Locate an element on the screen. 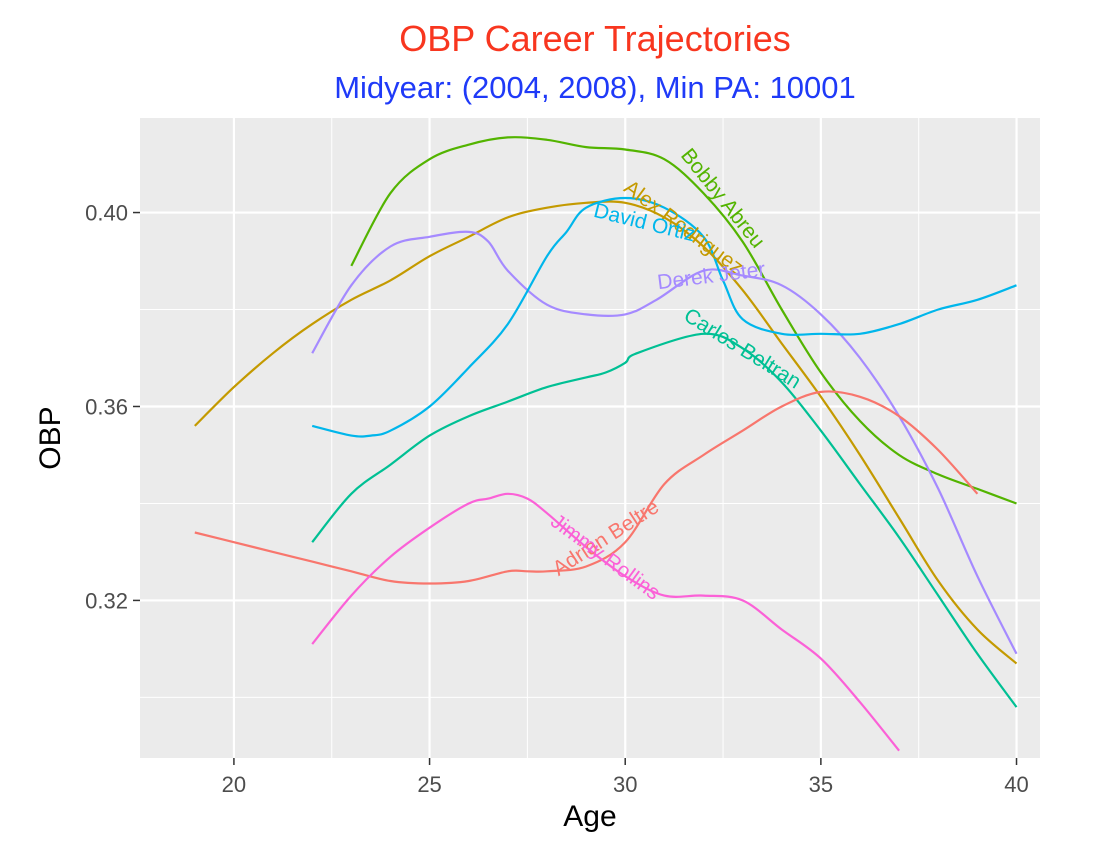 The width and height of the screenshot is (1112, 846). x-tick-label: 25 is located at coordinates (429, 784).